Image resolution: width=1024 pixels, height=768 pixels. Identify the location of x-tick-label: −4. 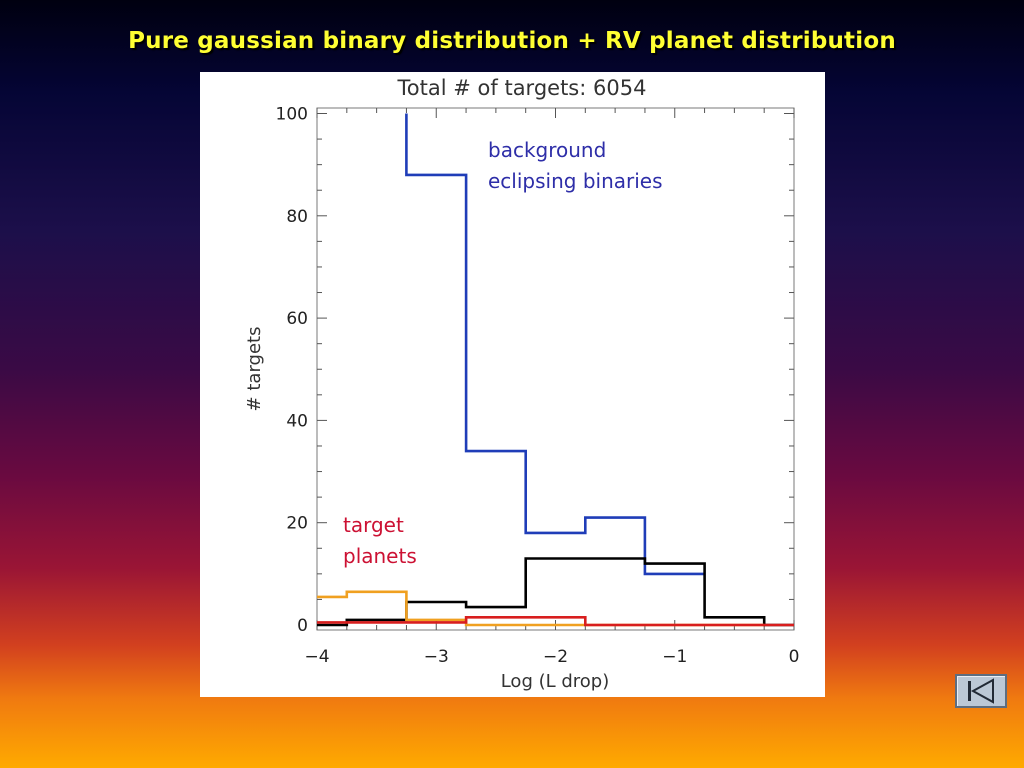
(316, 657).